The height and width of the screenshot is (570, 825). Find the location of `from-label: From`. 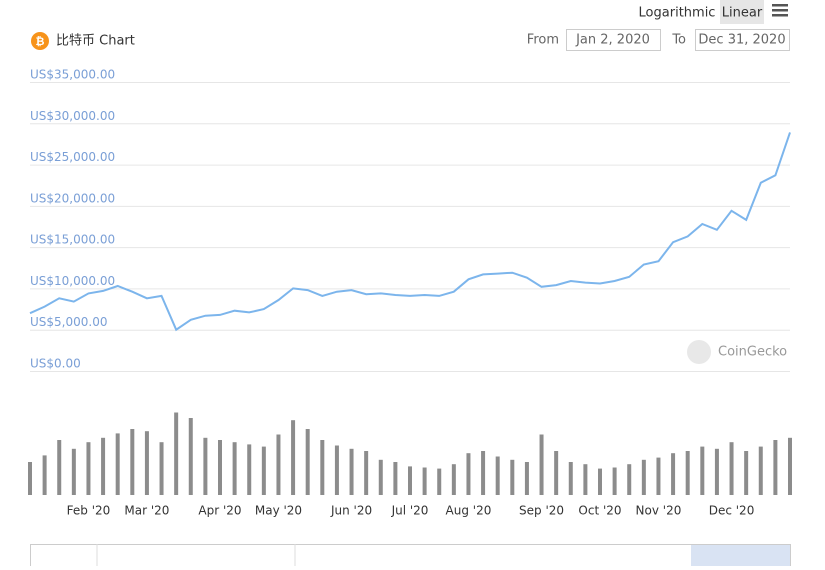

from-label: From is located at coordinates (543, 40).